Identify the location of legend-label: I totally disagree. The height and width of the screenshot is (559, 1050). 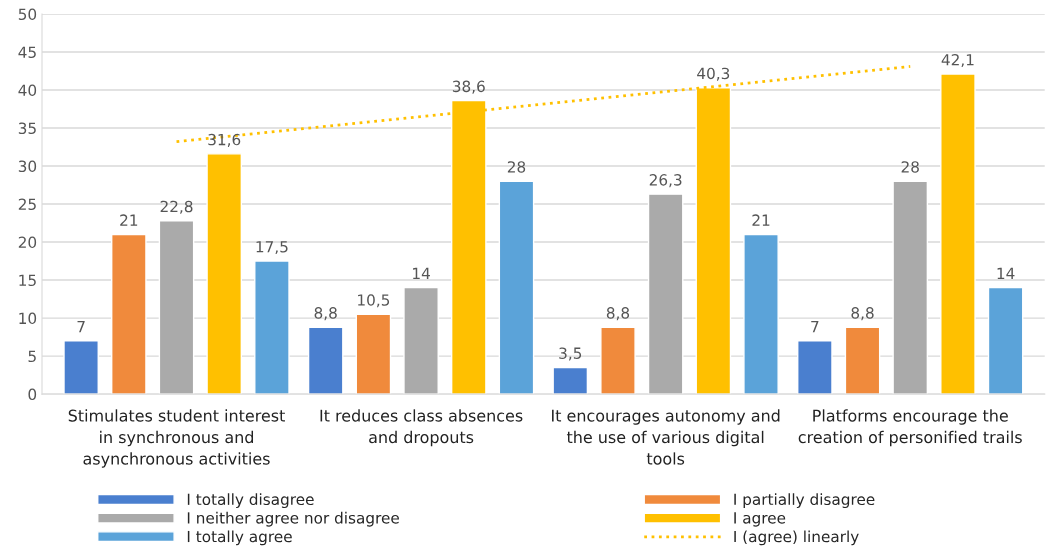
(250, 501).